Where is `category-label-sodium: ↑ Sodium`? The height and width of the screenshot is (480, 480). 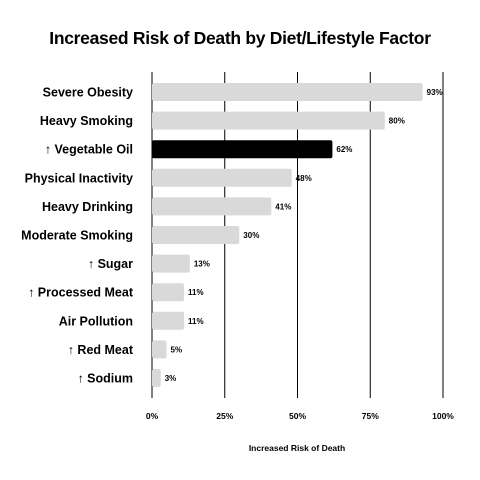
category-label-sodium: ↑ Sodium is located at coordinates (105, 379).